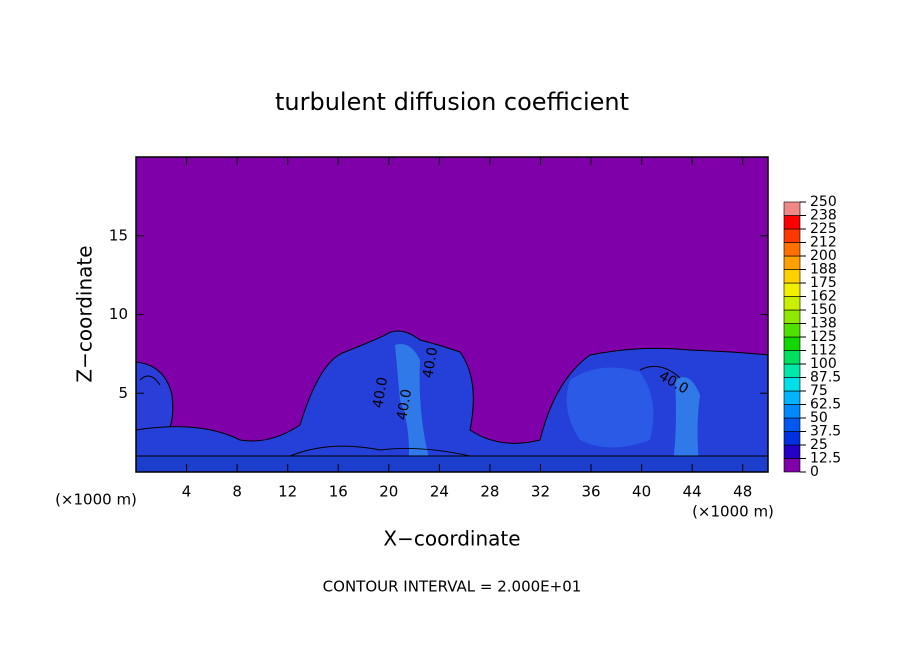  I want to click on x-tick-label: 8, so click(237, 492).